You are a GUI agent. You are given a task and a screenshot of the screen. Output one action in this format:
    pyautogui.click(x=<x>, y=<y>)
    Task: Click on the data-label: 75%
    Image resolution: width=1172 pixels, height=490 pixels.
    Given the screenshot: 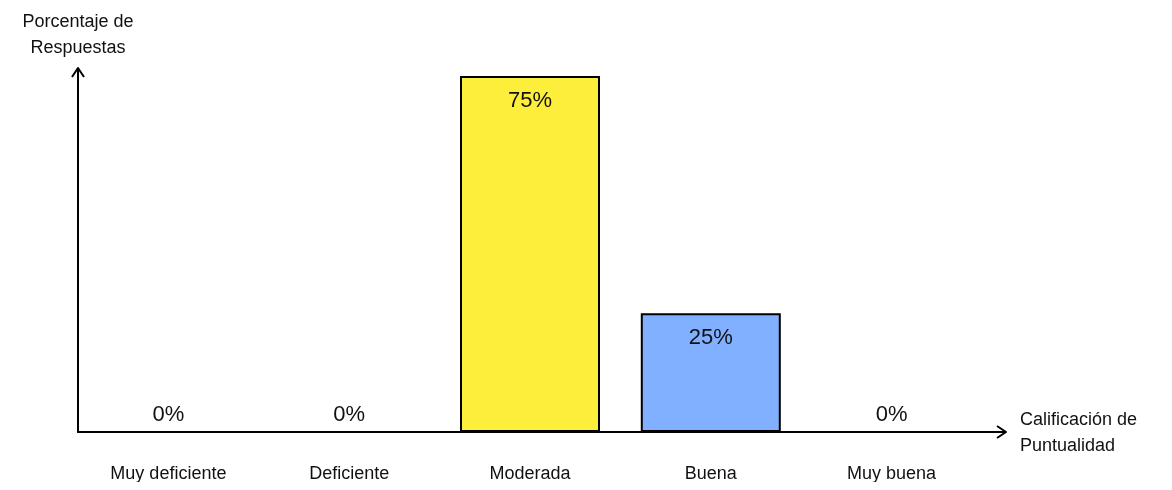 What is the action you would take?
    pyautogui.click(x=530, y=99)
    